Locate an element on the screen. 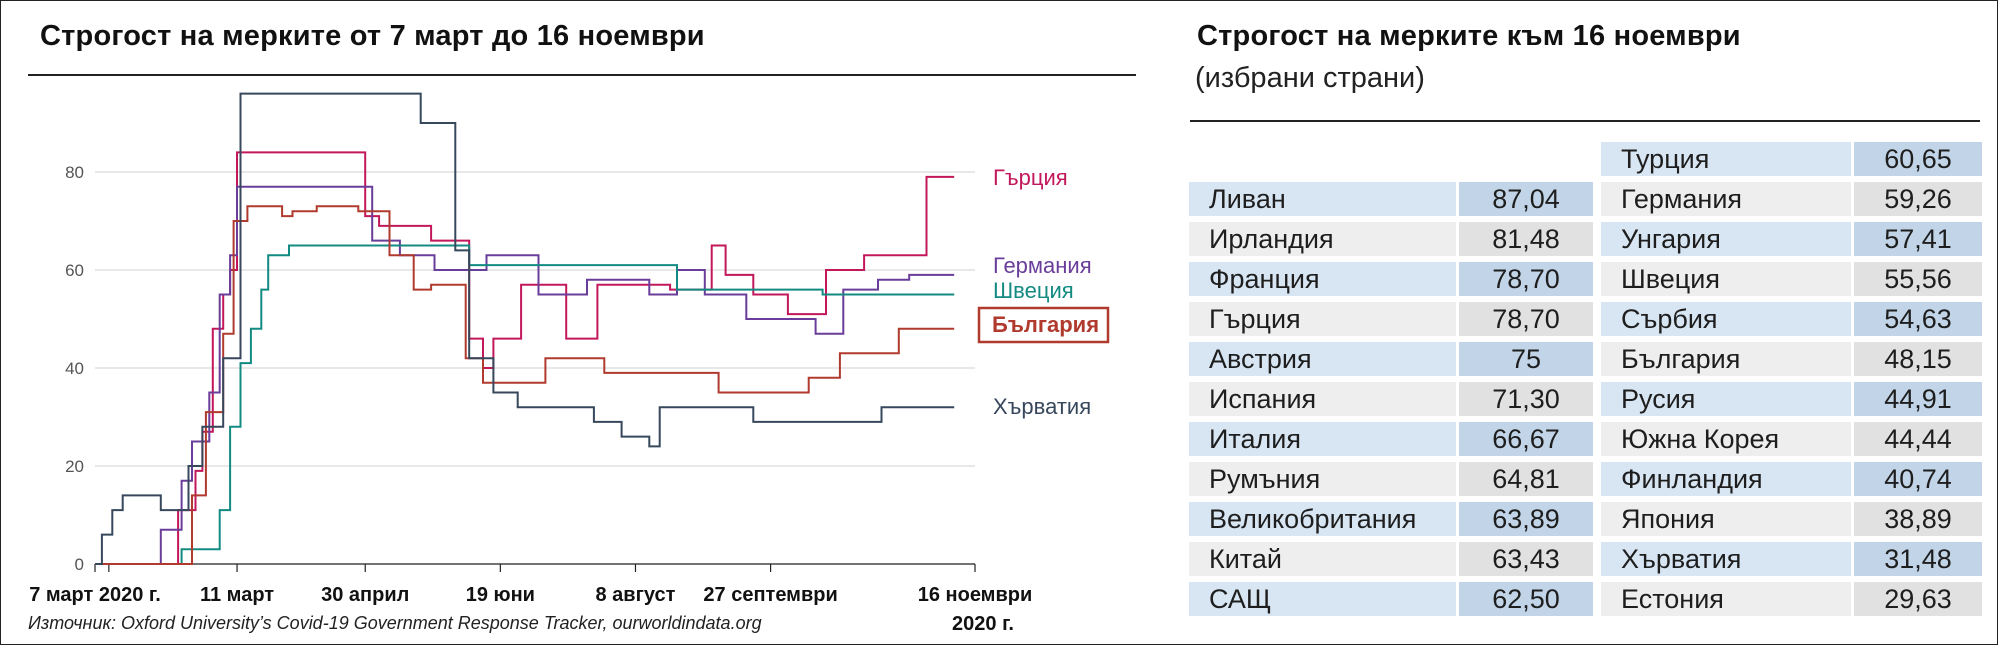 This screenshot has width=1998, height=645. country-name: България is located at coordinates (1726, 359).